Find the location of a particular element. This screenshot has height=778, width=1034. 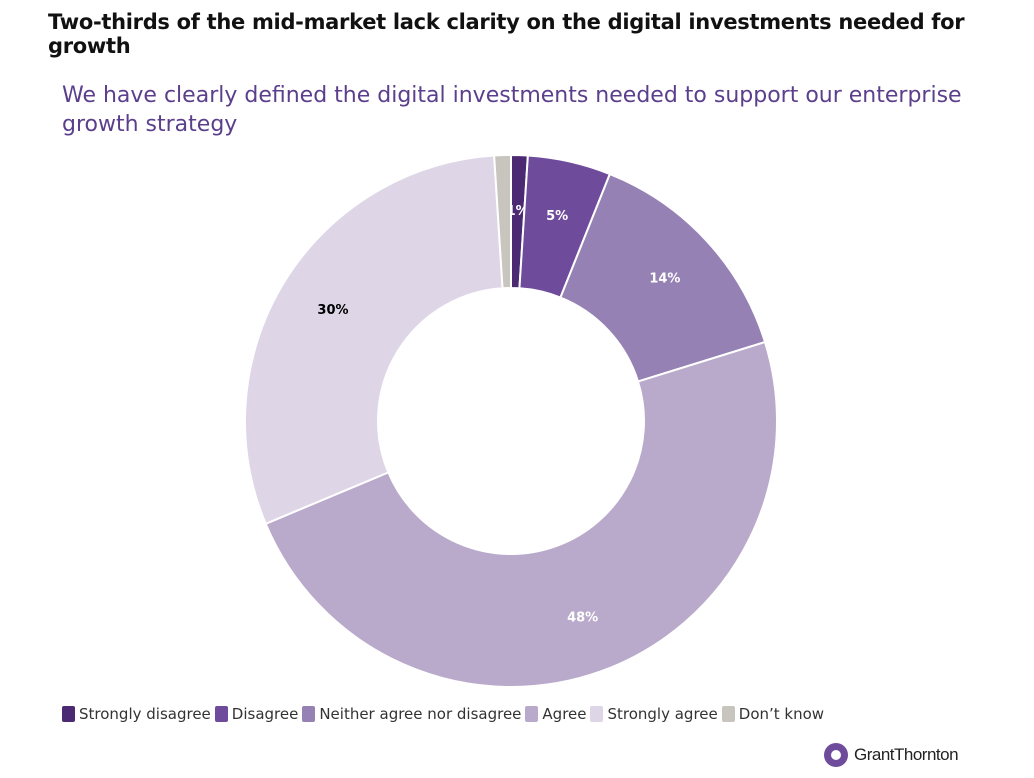

legend-item-strongly-disagree: Strongly disagree is located at coordinates (136, 714).